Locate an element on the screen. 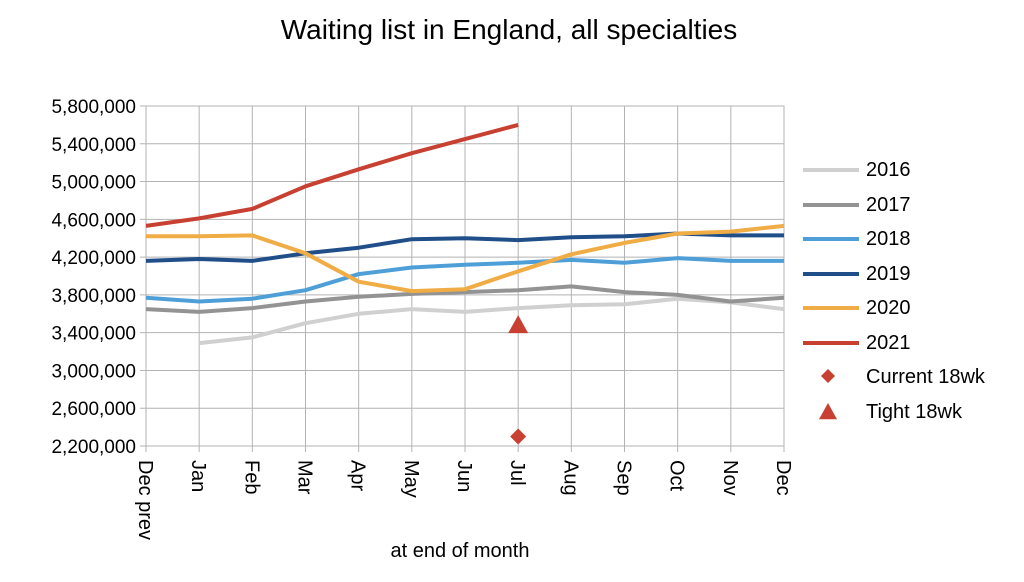 The height and width of the screenshot is (582, 1024). legend-item-2020: 2020 is located at coordinates (910, 309).